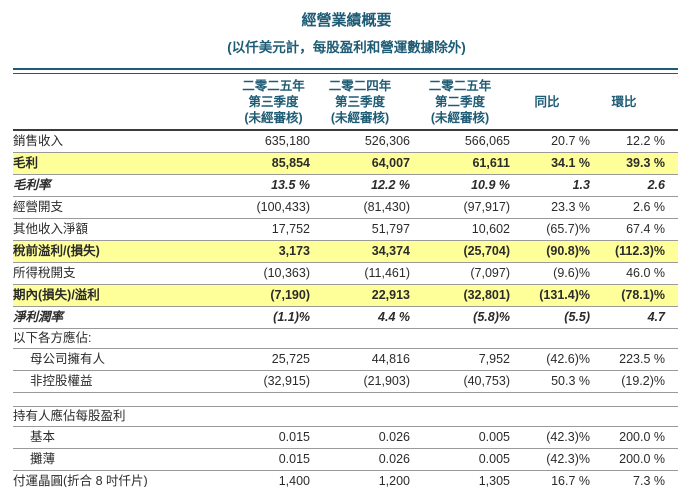 This screenshot has height=487, width=693. I want to click on cell-value: 64,007, so click(360, 163).